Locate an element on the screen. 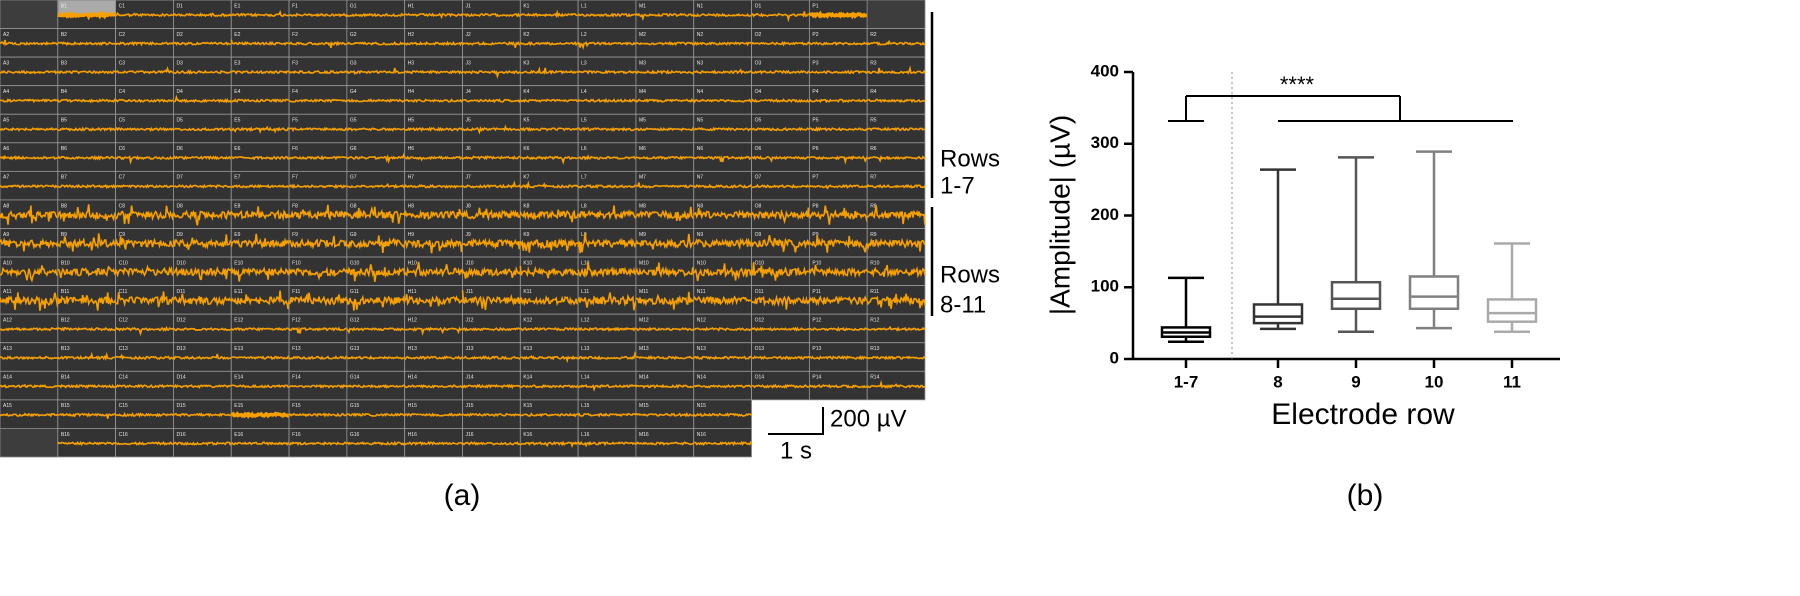 The height and width of the screenshot is (596, 1800). cell-label: N3 is located at coordinates (700, 63).